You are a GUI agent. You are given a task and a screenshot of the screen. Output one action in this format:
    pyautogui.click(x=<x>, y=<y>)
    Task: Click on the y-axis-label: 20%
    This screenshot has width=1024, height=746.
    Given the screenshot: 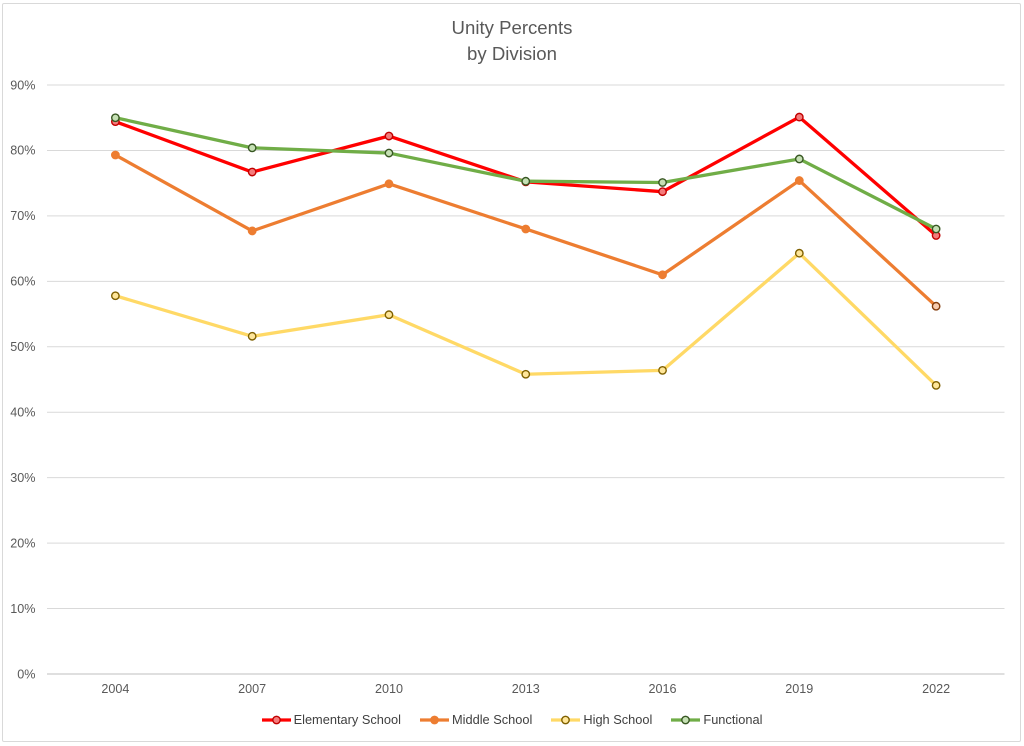 What is the action you would take?
    pyautogui.click(x=22, y=543)
    